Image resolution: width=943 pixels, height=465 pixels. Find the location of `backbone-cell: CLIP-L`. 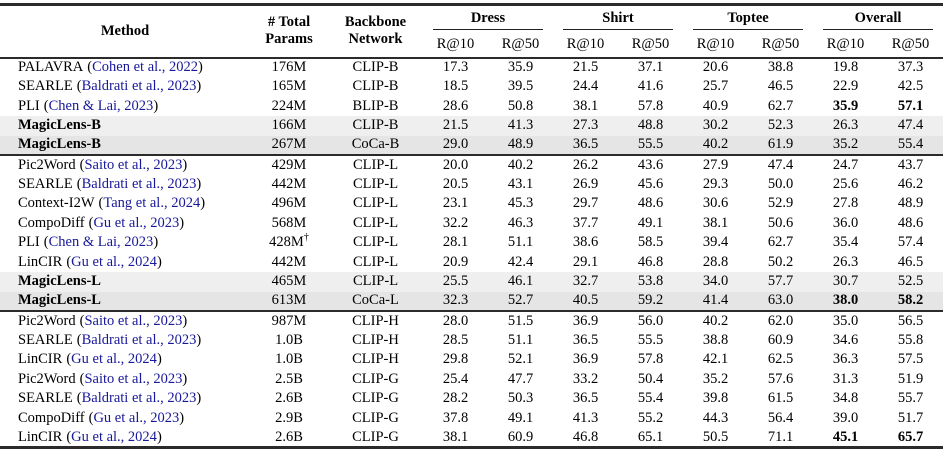

backbone-cell: CLIP-L is located at coordinates (375, 242).